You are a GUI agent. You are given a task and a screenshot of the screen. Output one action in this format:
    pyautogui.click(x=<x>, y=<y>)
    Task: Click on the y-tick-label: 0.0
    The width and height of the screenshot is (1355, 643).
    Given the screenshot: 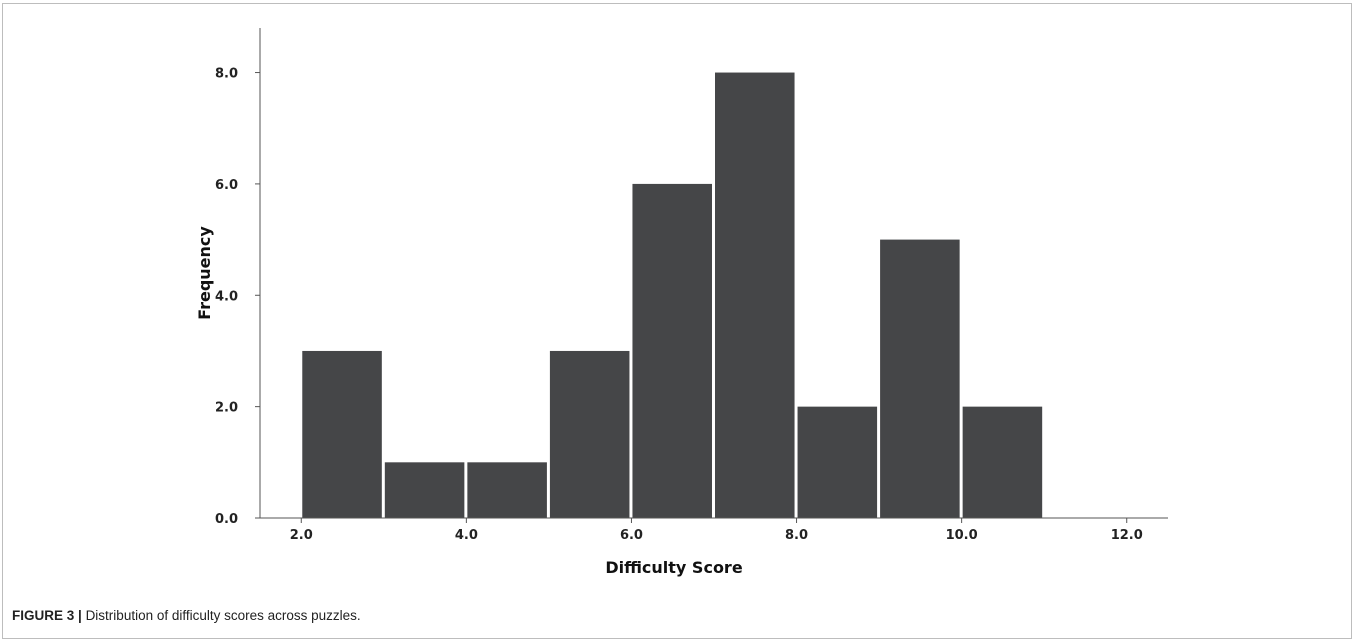 What is the action you would take?
    pyautogui.click(x=226, y=519)
    